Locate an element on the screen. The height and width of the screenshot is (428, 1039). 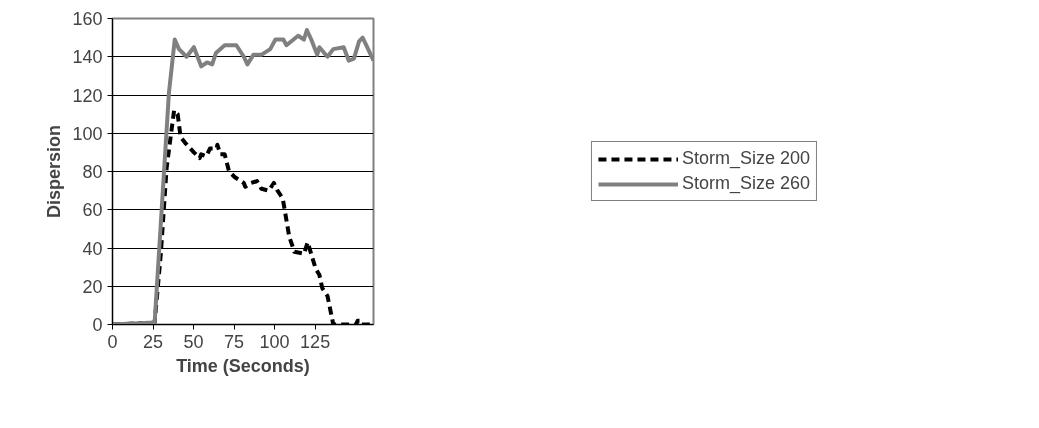
legend-label: Storm_Size 260 is located at coordinates (746, 183).